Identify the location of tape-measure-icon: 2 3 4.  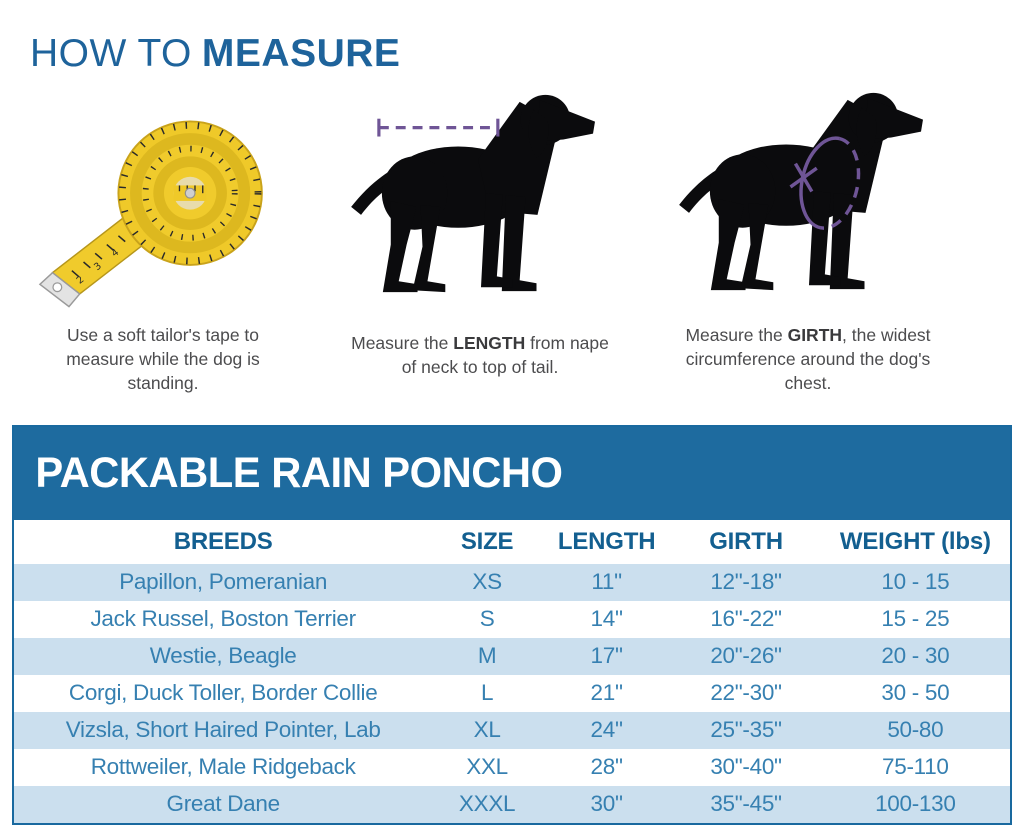
(150, 214).